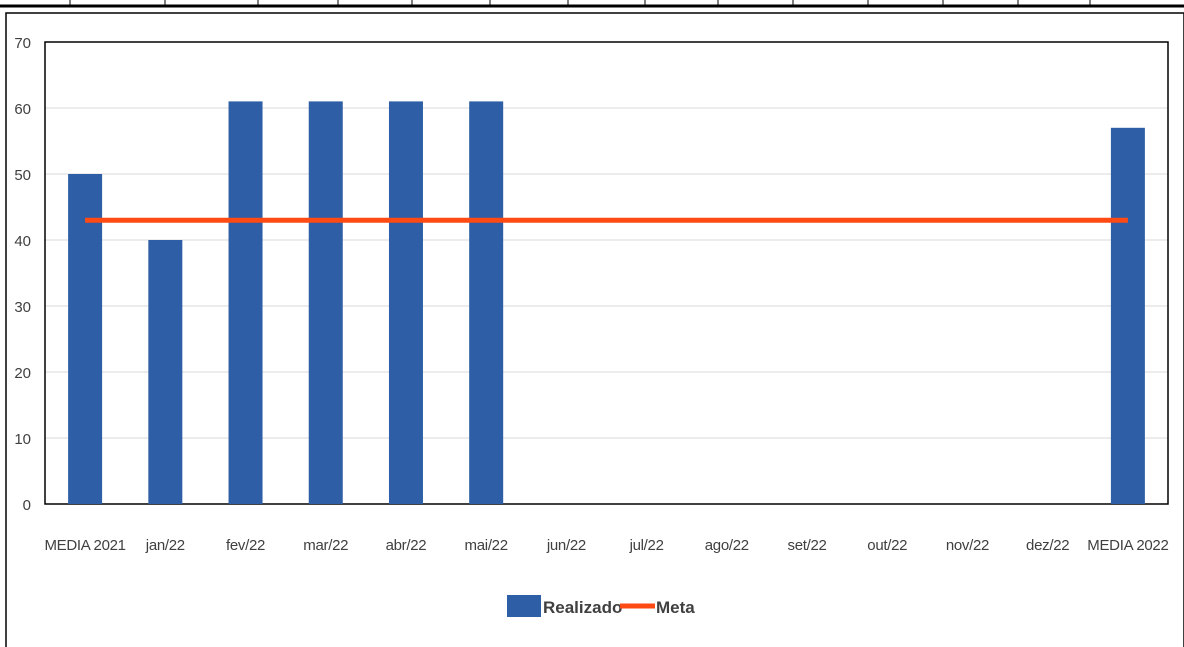  What do you see at coordinates (84, 545) in the screenshot?
I see `x-tick-label: MEDIA 2021` at bounding box center [84, 545].